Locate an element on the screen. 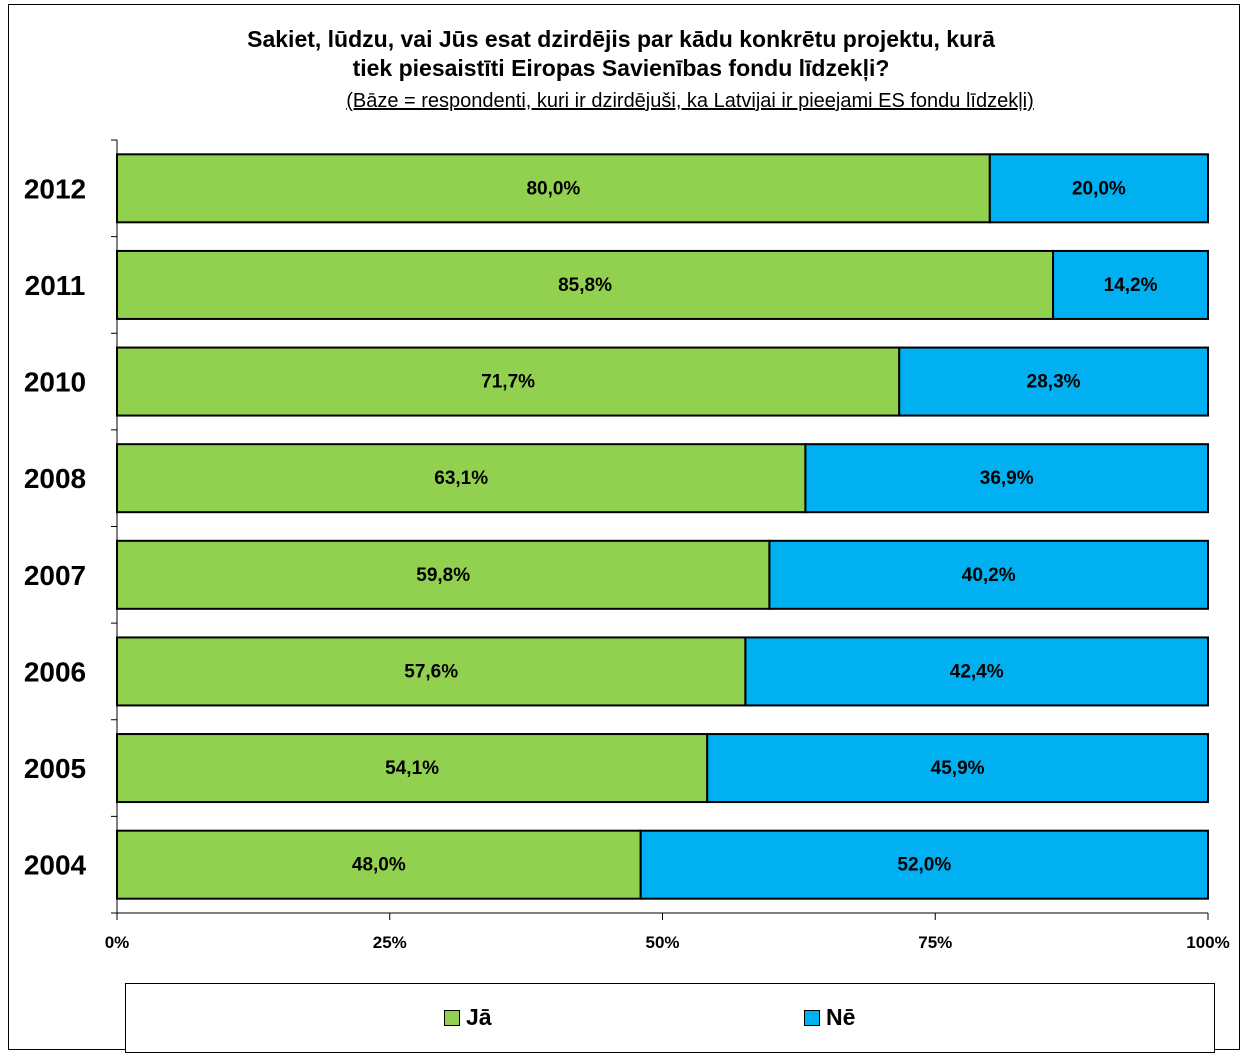 The height and width of the screenshot is (1053, 1242). data-label: 28,3% is located at coordinates (1054, 382).